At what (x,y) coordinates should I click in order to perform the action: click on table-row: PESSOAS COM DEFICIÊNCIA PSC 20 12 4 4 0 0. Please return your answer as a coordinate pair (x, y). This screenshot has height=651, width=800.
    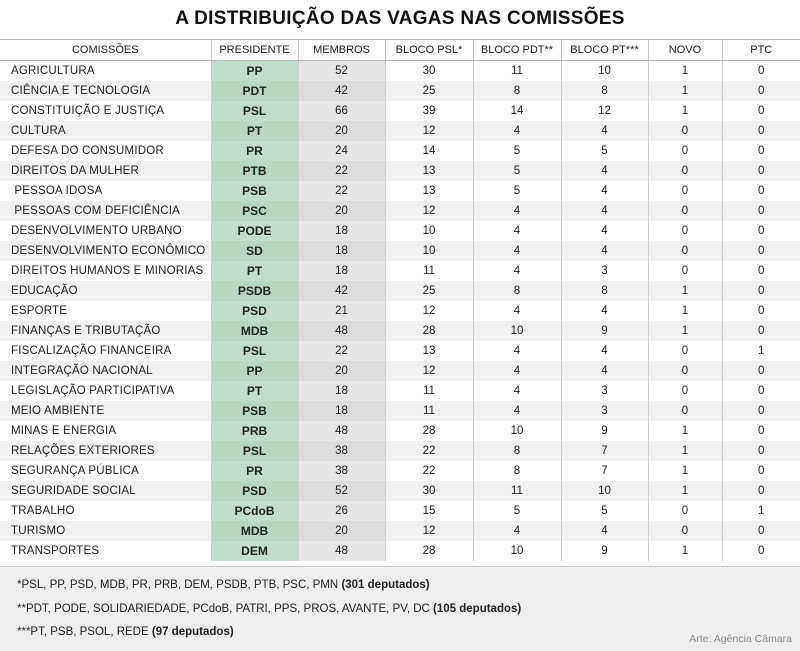
    Looking at the image, I should click on (400, 211).